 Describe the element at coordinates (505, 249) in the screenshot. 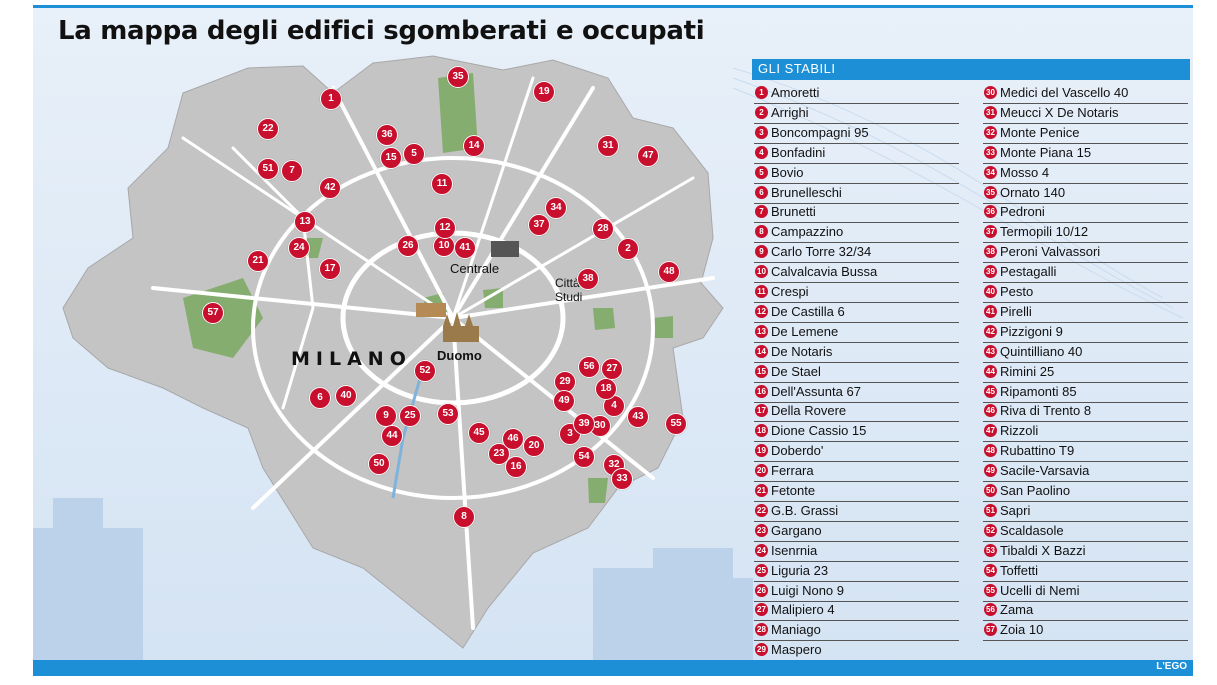

I see `centrale-landmark` at that location.